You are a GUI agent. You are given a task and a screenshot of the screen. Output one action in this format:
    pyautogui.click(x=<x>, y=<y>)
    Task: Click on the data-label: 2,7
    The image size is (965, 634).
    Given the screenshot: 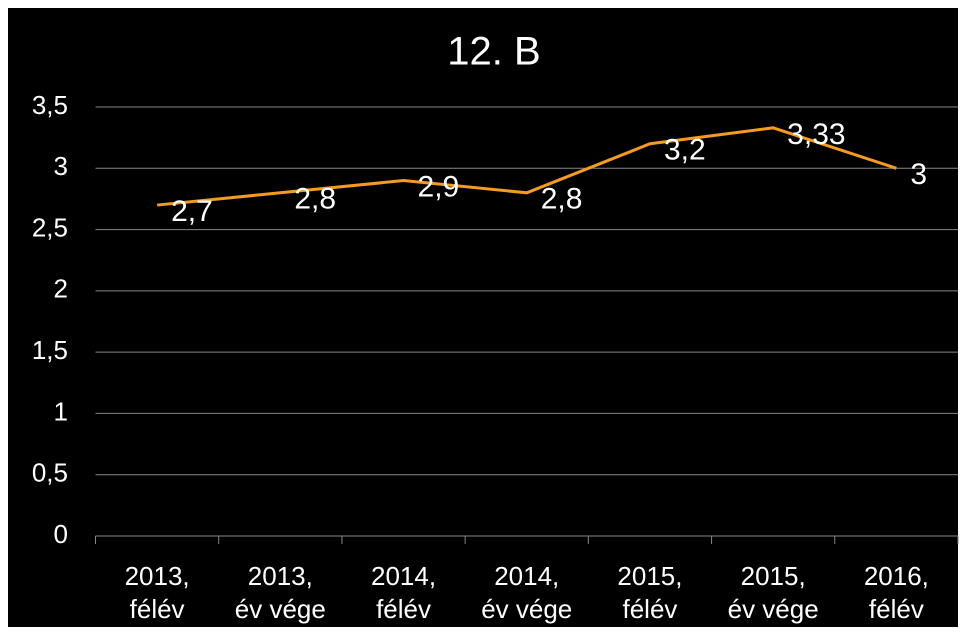 What is the action you would take?
    pyautogui.click(x=192, y=211)
    